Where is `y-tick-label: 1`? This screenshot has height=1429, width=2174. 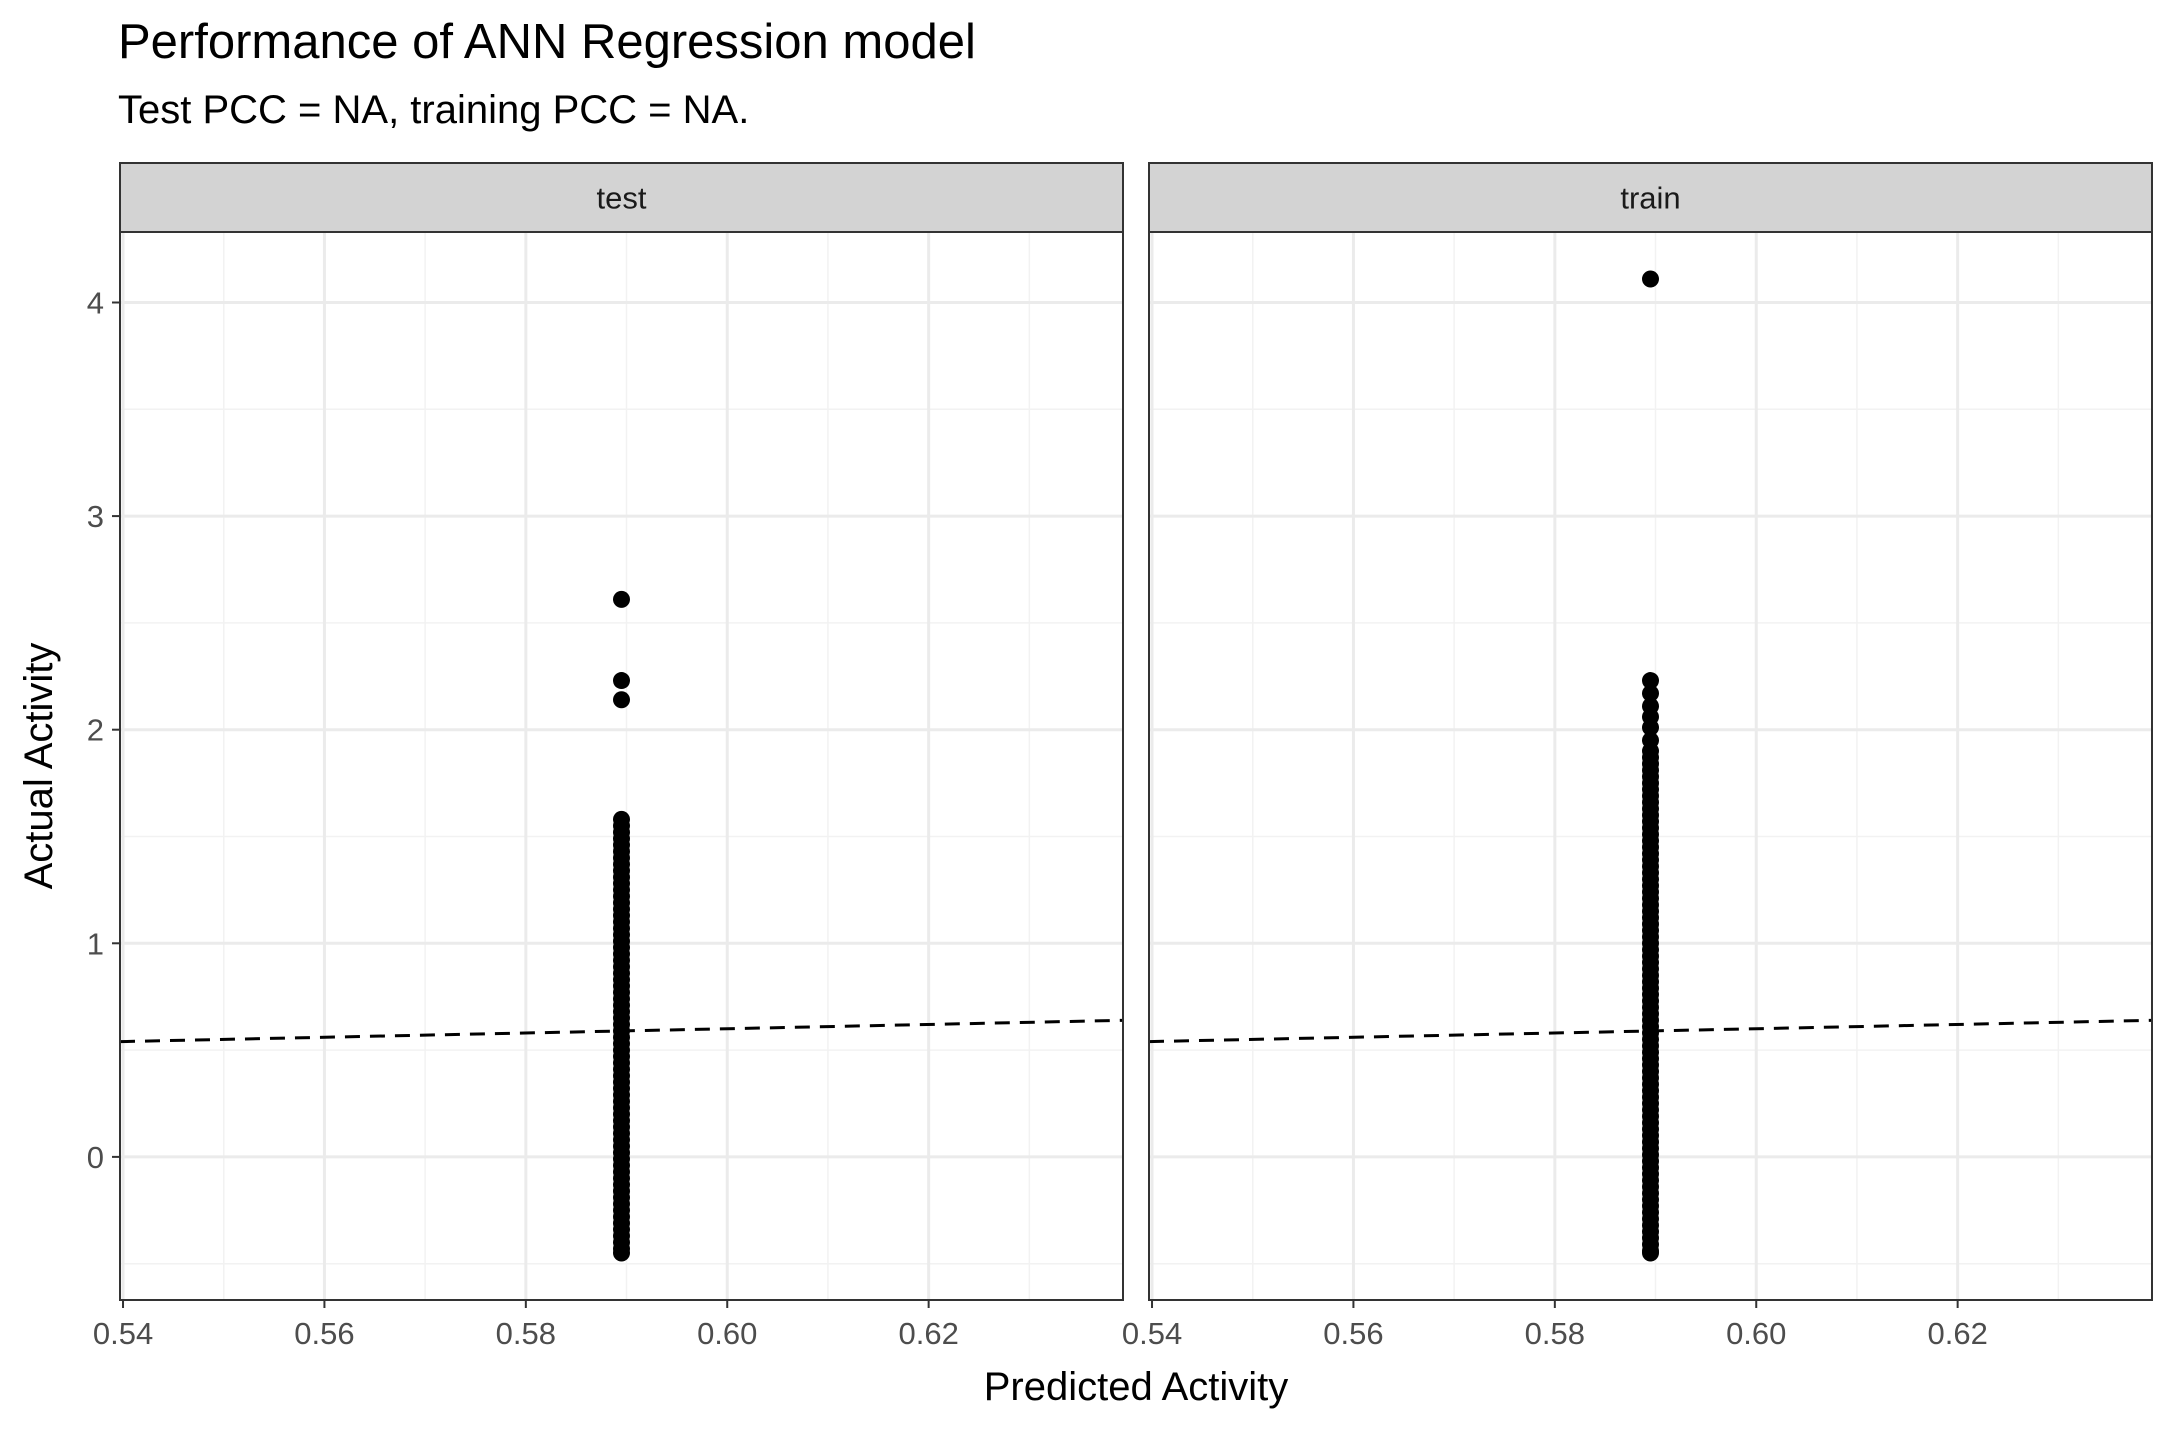 y-tick-label: 1 is located at coordinates (95, 943).